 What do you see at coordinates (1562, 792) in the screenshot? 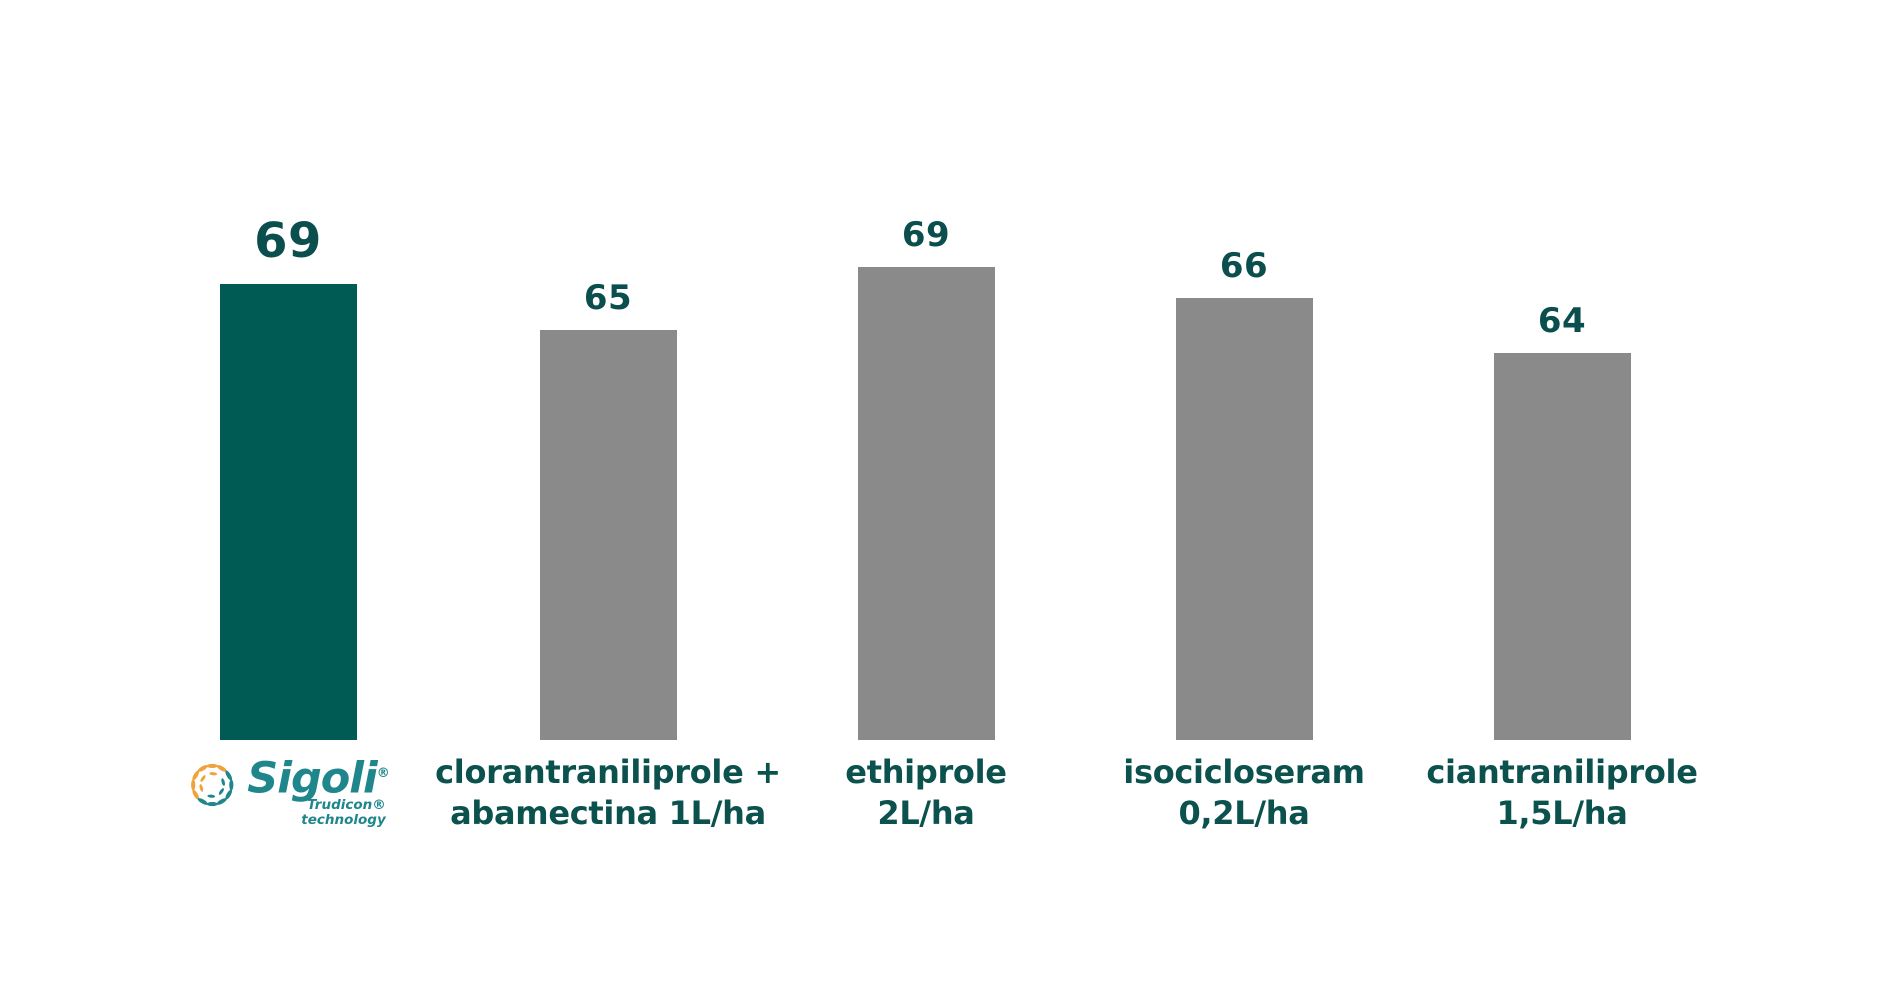
I see `bar-category-label: ciantraniliprole 1,5L/ha` at bounding box center [1562, 792].